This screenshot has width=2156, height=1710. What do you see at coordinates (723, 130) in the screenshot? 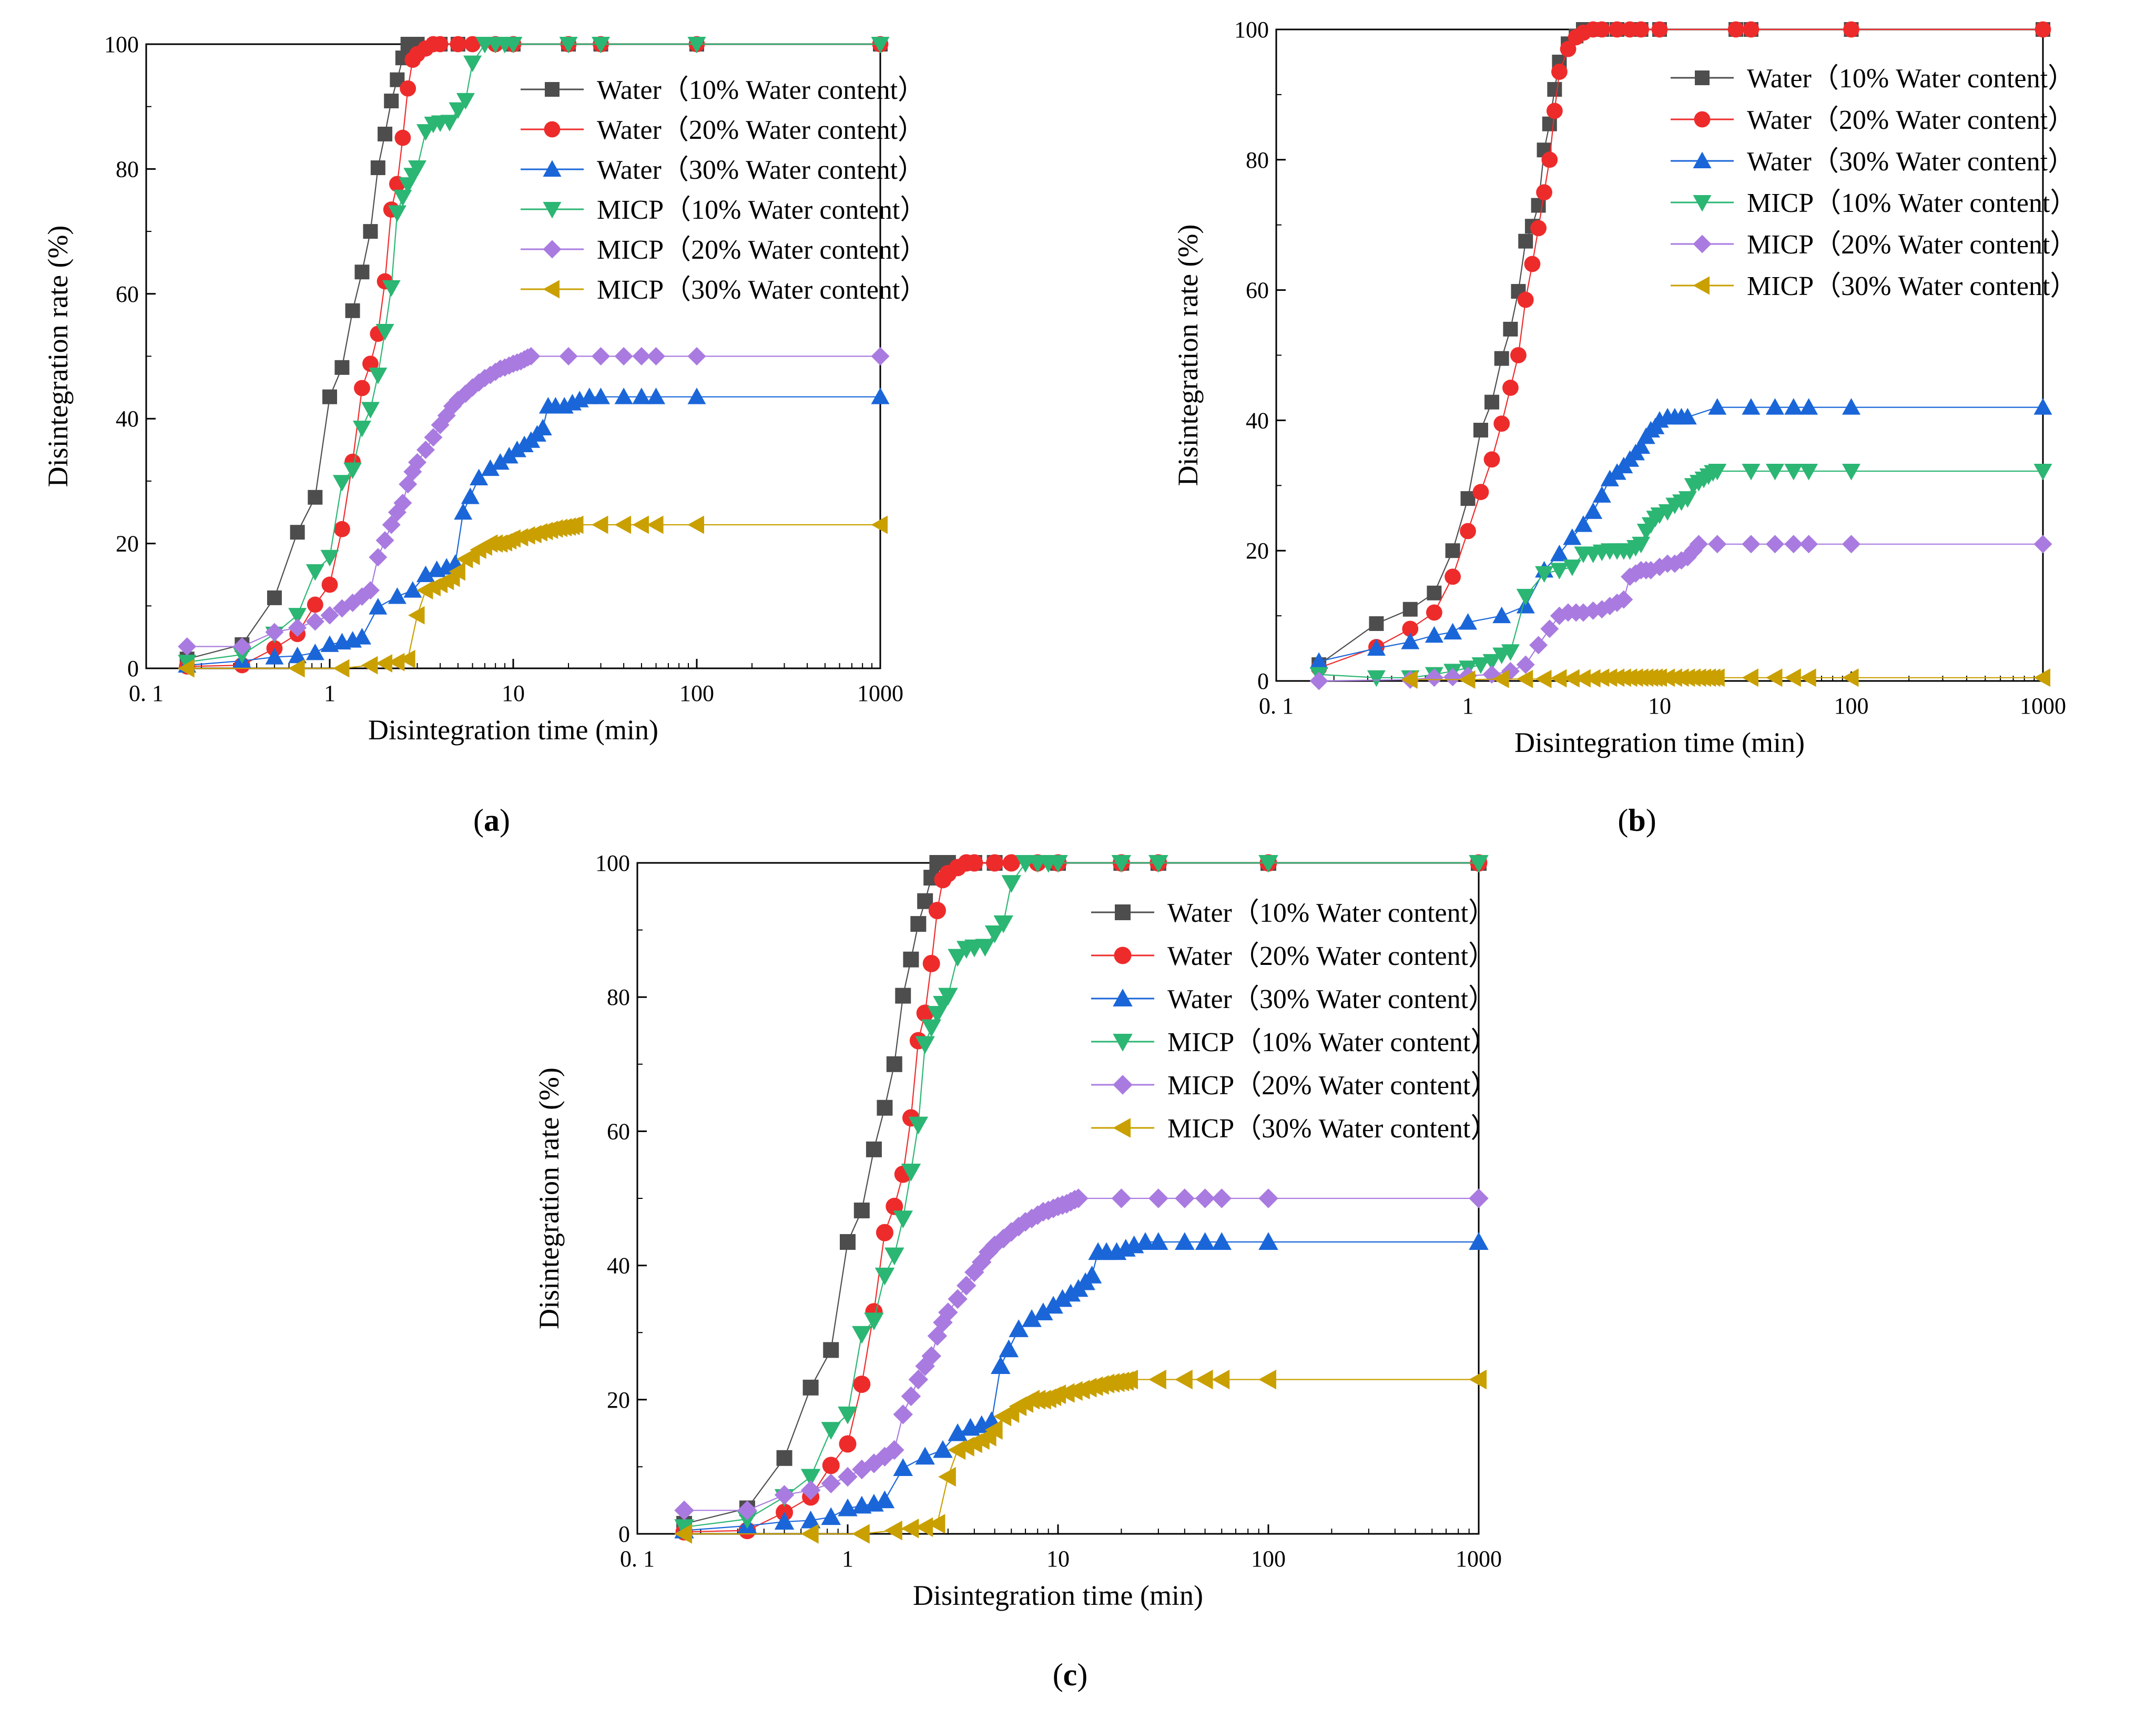
I see `legend-entry: Water（20% Water content）` at bounding box center [723, 130].